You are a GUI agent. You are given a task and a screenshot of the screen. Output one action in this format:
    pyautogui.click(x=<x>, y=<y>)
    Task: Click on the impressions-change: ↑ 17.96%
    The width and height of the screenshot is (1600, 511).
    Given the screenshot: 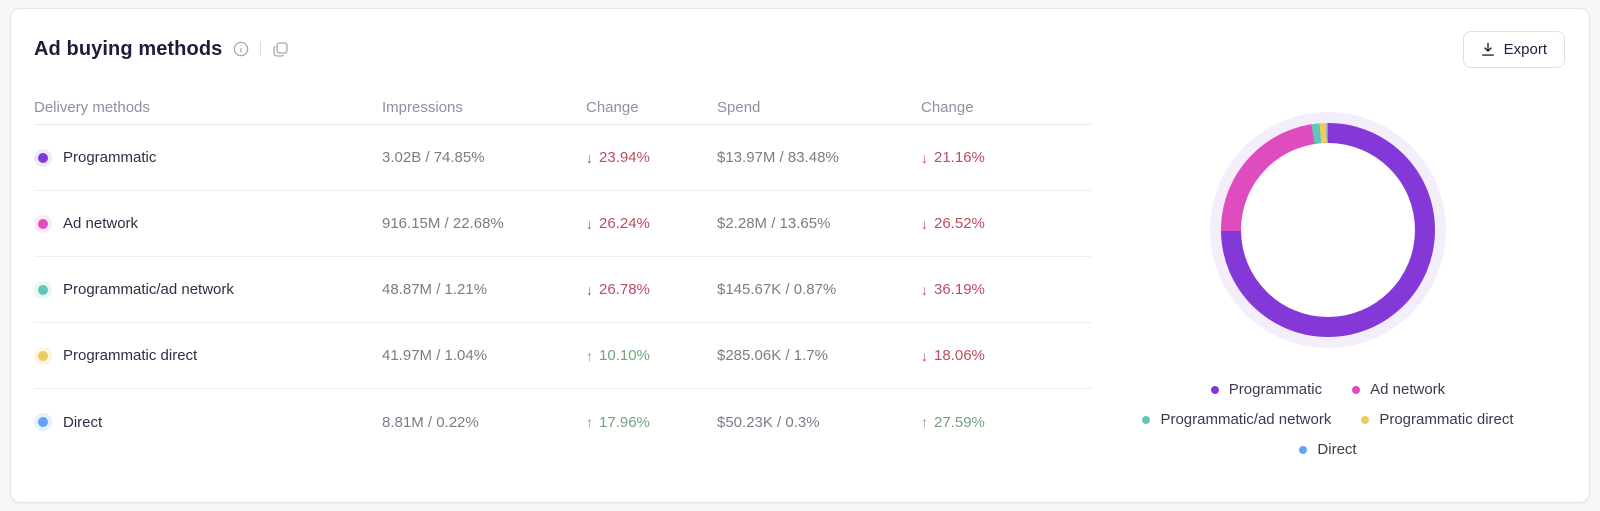 What is the action you would take?
    pyautogui.click(x=618, y=422)
    